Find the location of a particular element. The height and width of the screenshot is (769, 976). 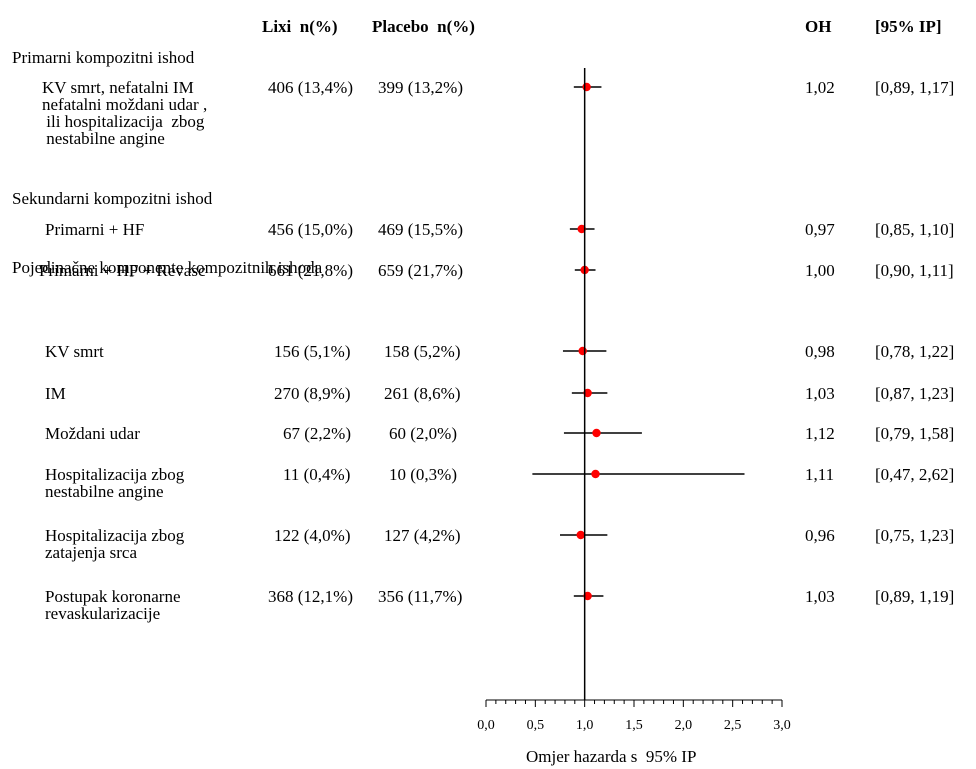

row-ci-value: [0,79, 1,58] is located at coordinates (915, 433).